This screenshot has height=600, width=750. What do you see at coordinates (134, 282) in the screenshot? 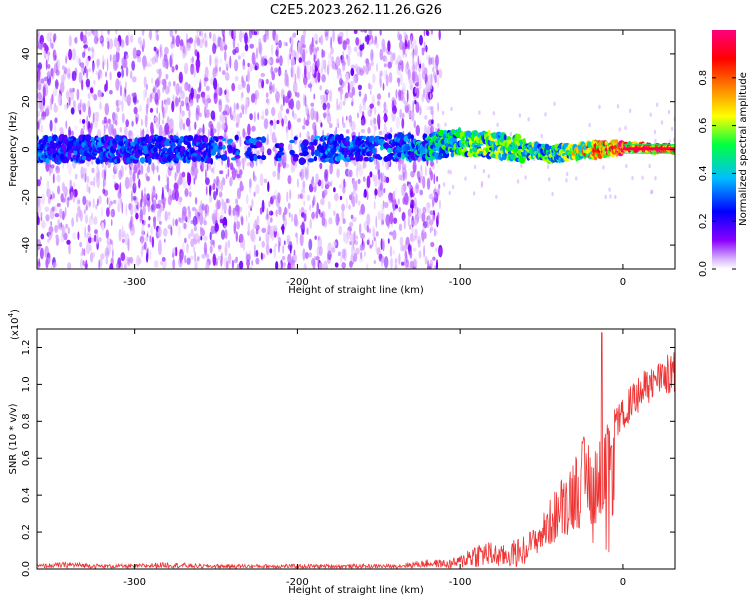
I see `x-tick-label: -300` at bounding box center [134, 282].